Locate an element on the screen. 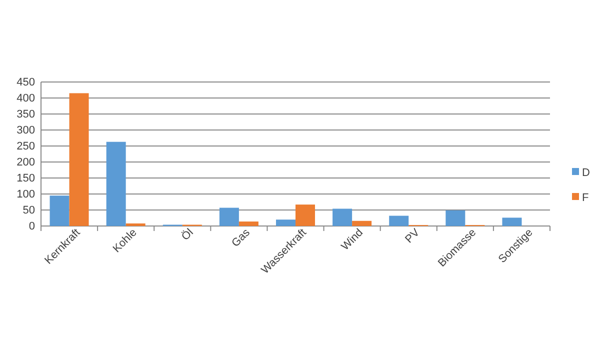  x-tick-label: Öl is located at coordinates (187, 234).